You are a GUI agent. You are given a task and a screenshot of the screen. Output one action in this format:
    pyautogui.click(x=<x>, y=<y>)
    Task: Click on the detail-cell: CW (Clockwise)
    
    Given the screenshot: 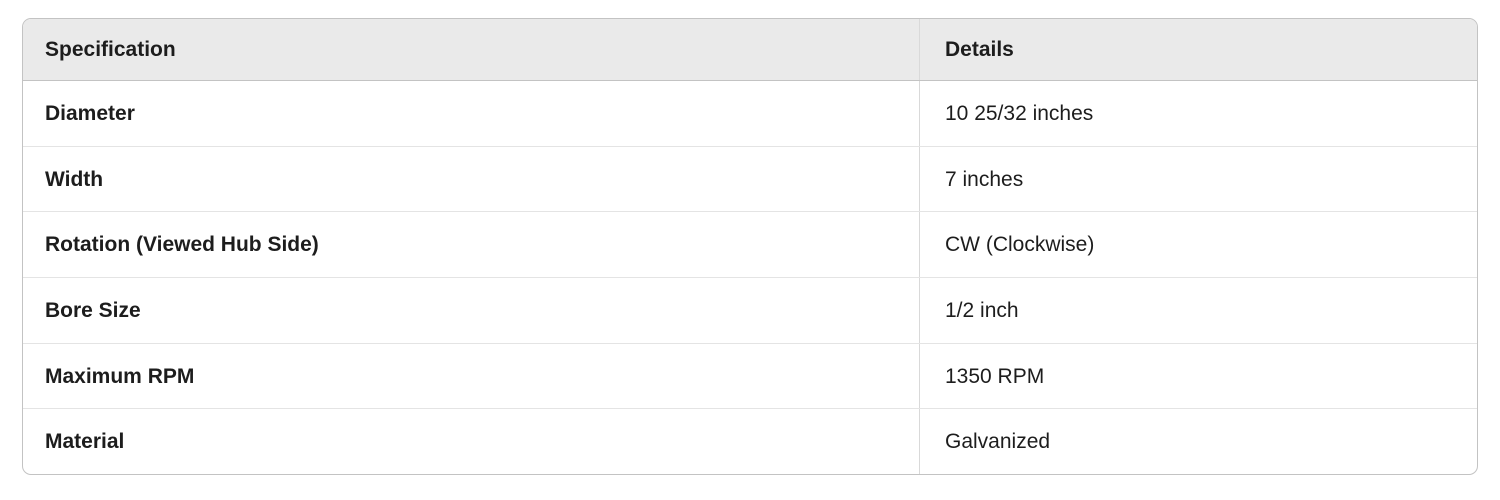 What is the action you would take?
    pyautogui.click(x=1020, y=245)
    